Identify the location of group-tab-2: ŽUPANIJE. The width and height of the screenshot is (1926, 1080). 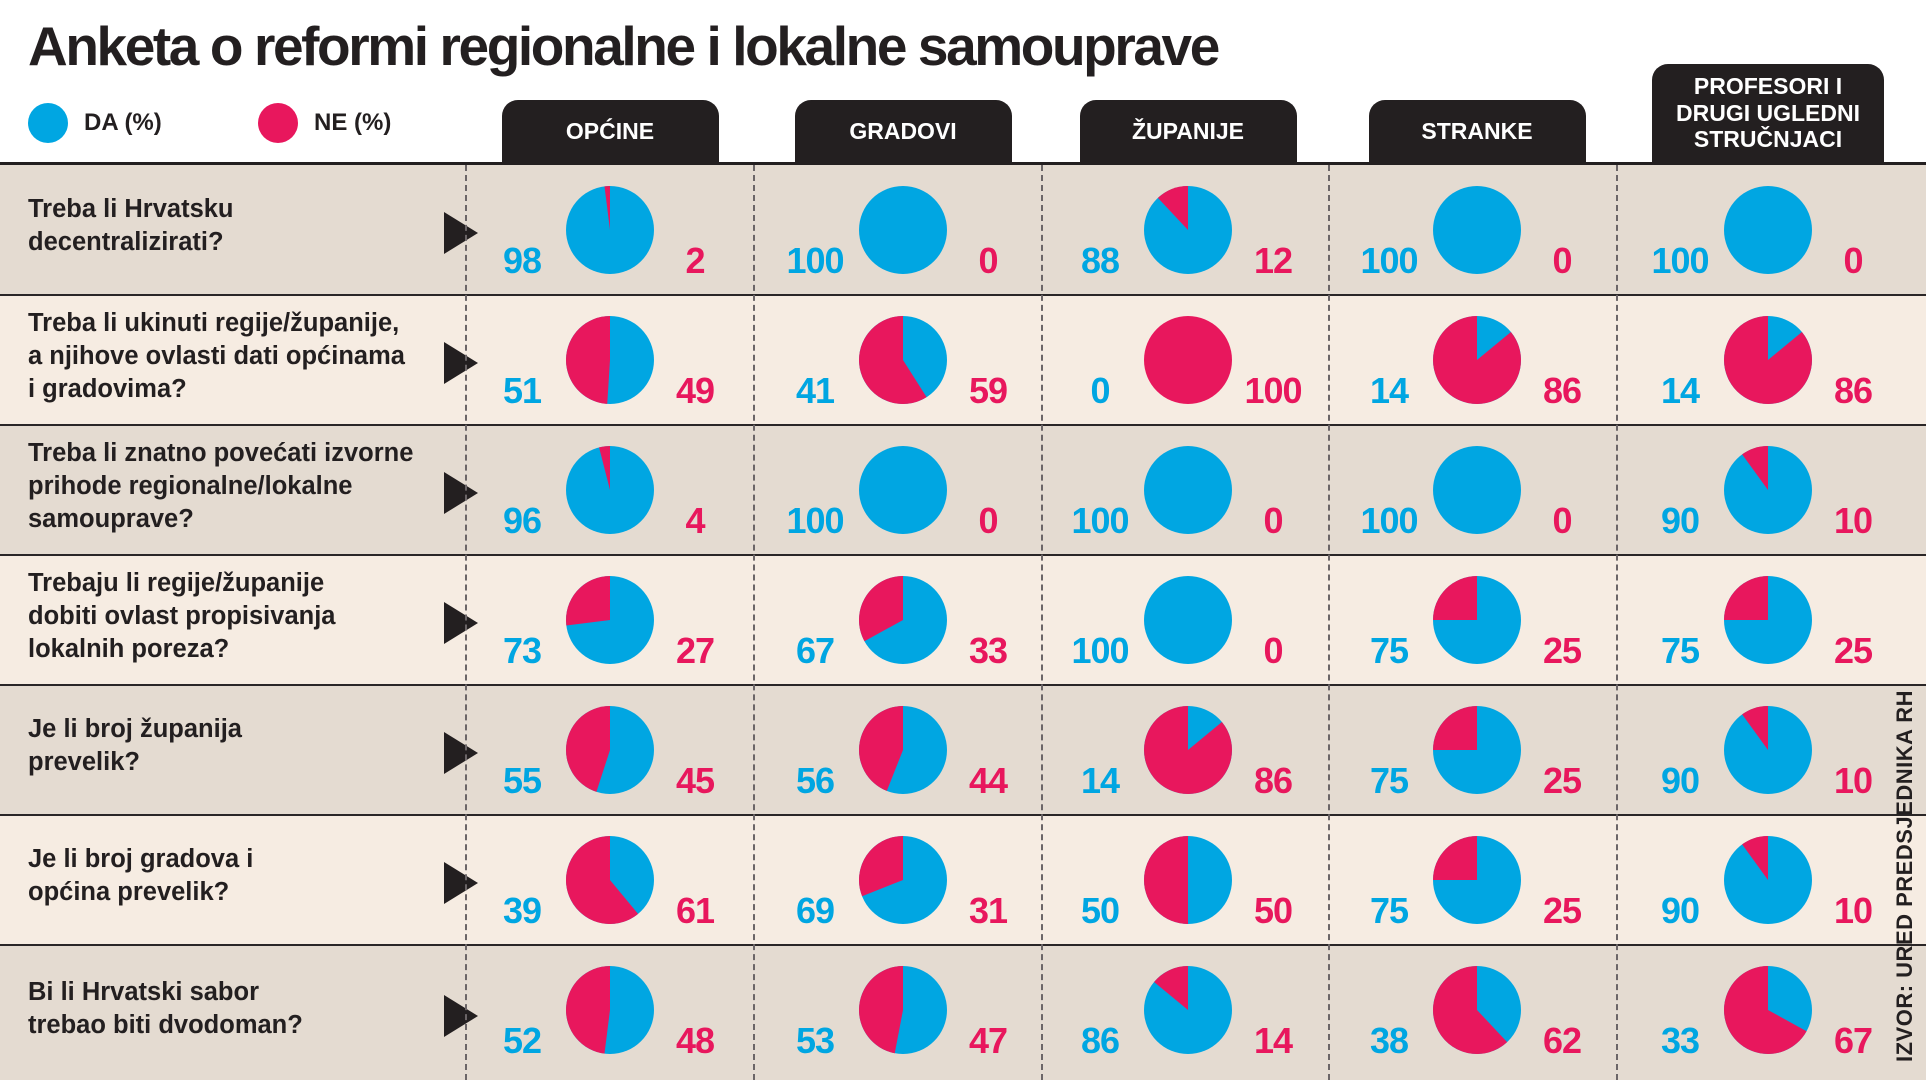
(1188, 131).